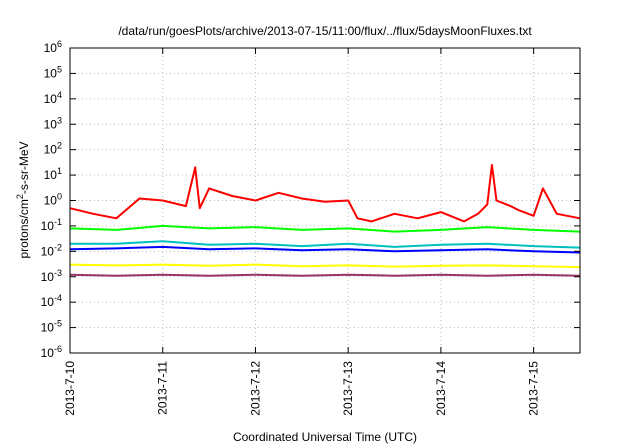  I want to click on y-tick-label: 10⁻⁶, so click(51, 352).